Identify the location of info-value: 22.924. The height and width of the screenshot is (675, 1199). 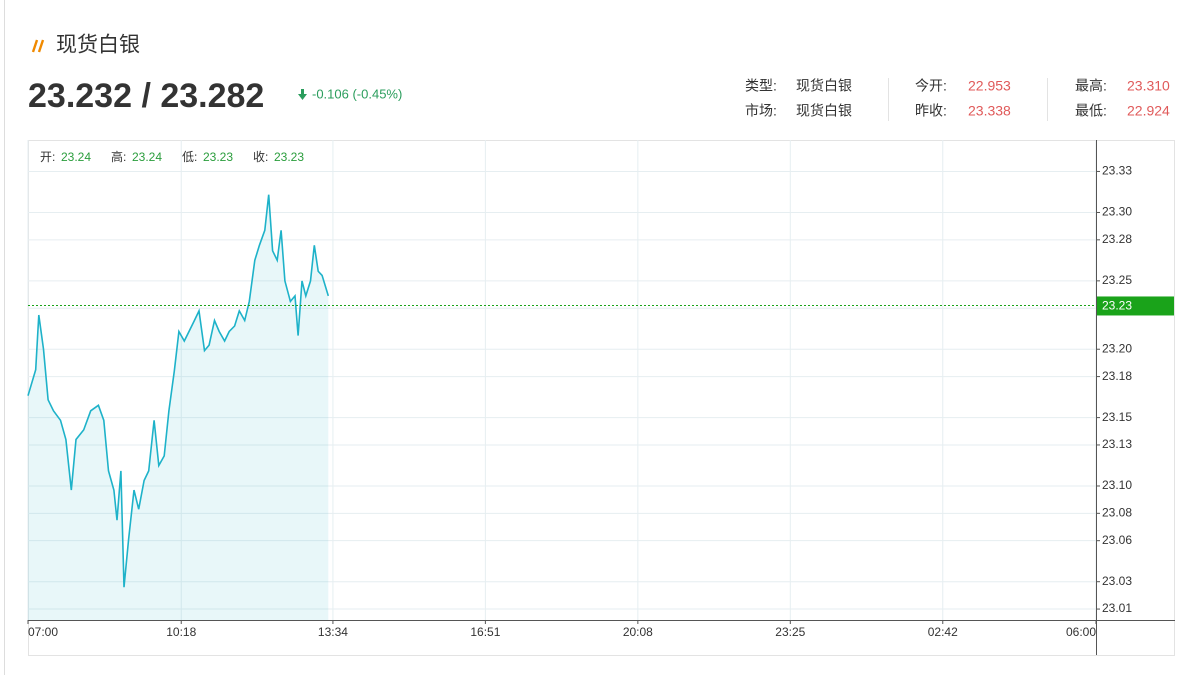
(1148, 111).